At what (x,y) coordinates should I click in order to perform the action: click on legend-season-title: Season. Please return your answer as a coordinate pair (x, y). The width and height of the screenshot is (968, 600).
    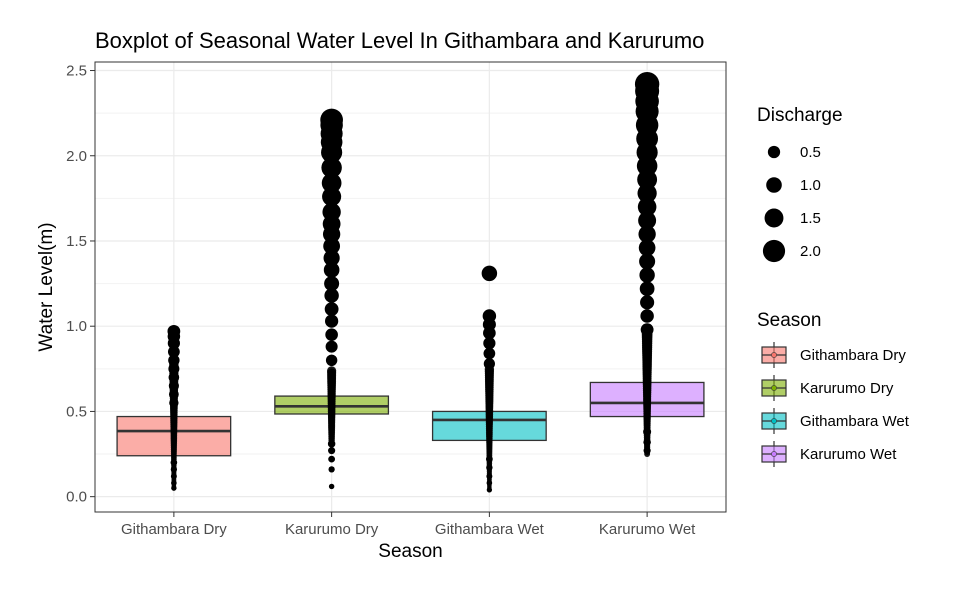
    Looking at the image, I should click on (789, 320).